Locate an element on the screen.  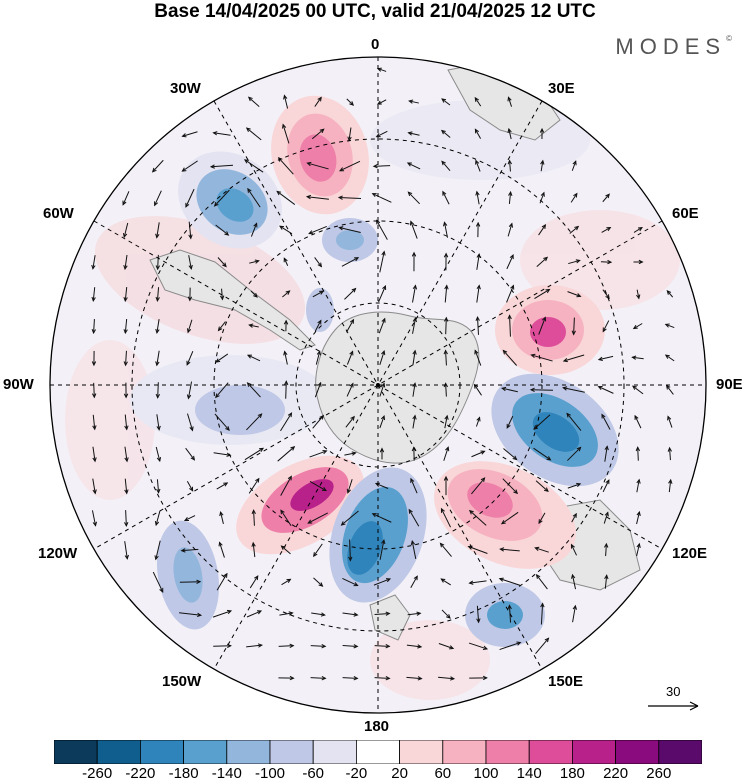
blob-pos-north is located at coordinates (320, 155).